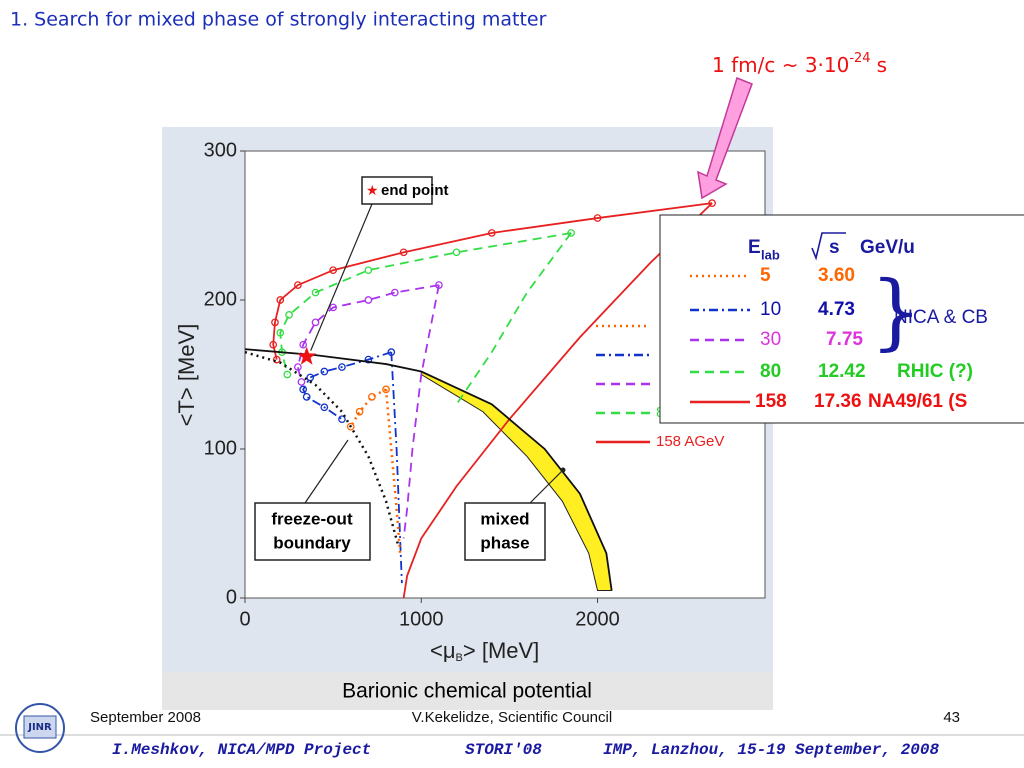 This screenshot has width=1024, height=768. What do you see at coordinates (834, 247) in the screenshot?
I see `header-s: s` at bounding box center [834, 247].